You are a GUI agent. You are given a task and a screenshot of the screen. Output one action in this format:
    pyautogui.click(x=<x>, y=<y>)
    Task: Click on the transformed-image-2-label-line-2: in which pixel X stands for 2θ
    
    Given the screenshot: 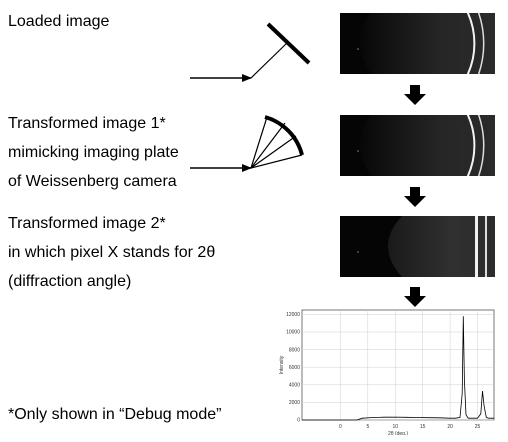 What is the action you would take?
    pyautogui.click(x=112, y=252)
    